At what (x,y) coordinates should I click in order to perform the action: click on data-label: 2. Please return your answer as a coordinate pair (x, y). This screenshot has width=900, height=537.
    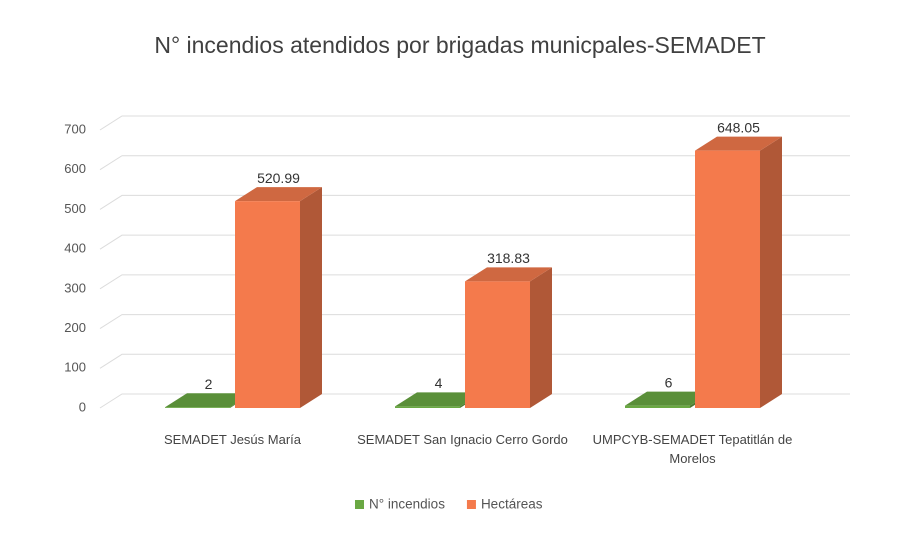
    Looking at the image, I should click on (209, 384).